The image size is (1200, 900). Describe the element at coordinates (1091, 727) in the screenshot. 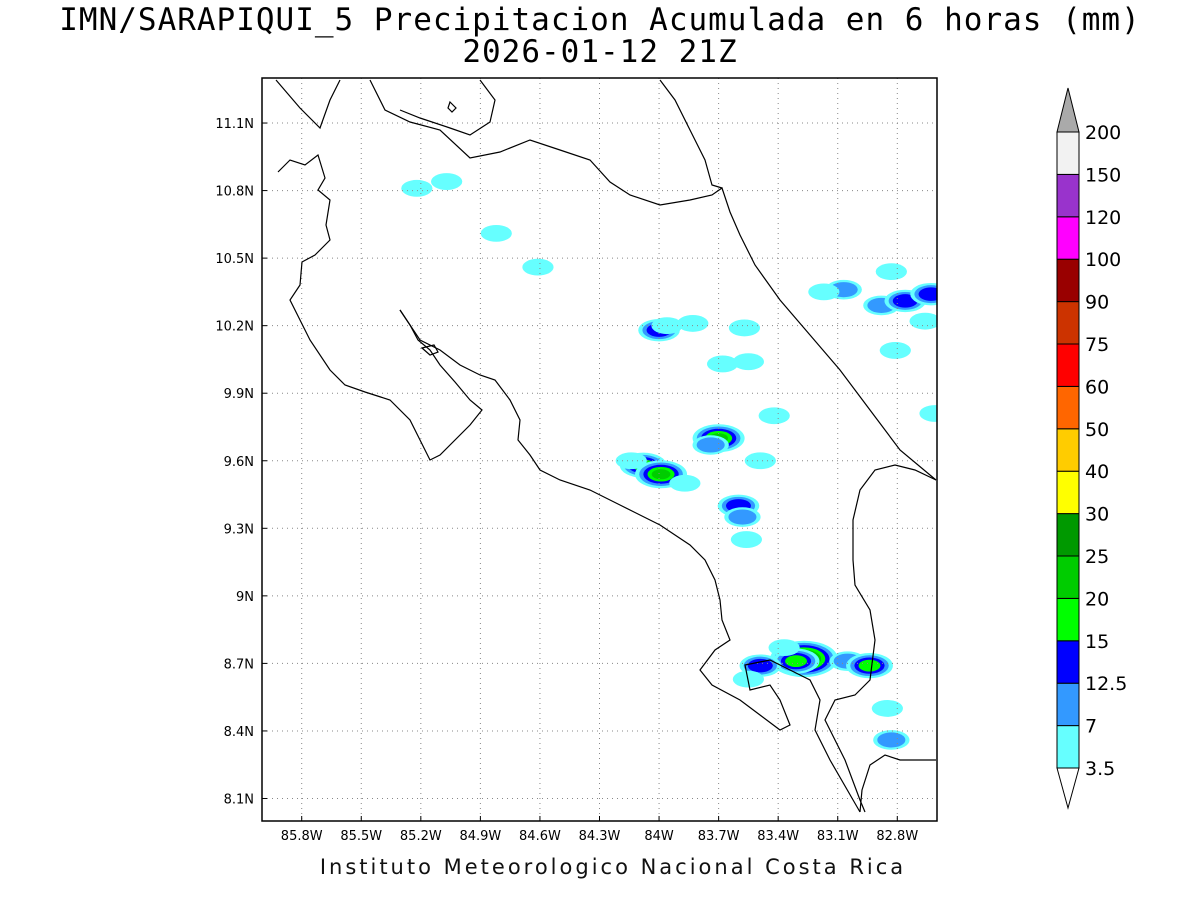

I see `colorbar-label: 7` at that location.